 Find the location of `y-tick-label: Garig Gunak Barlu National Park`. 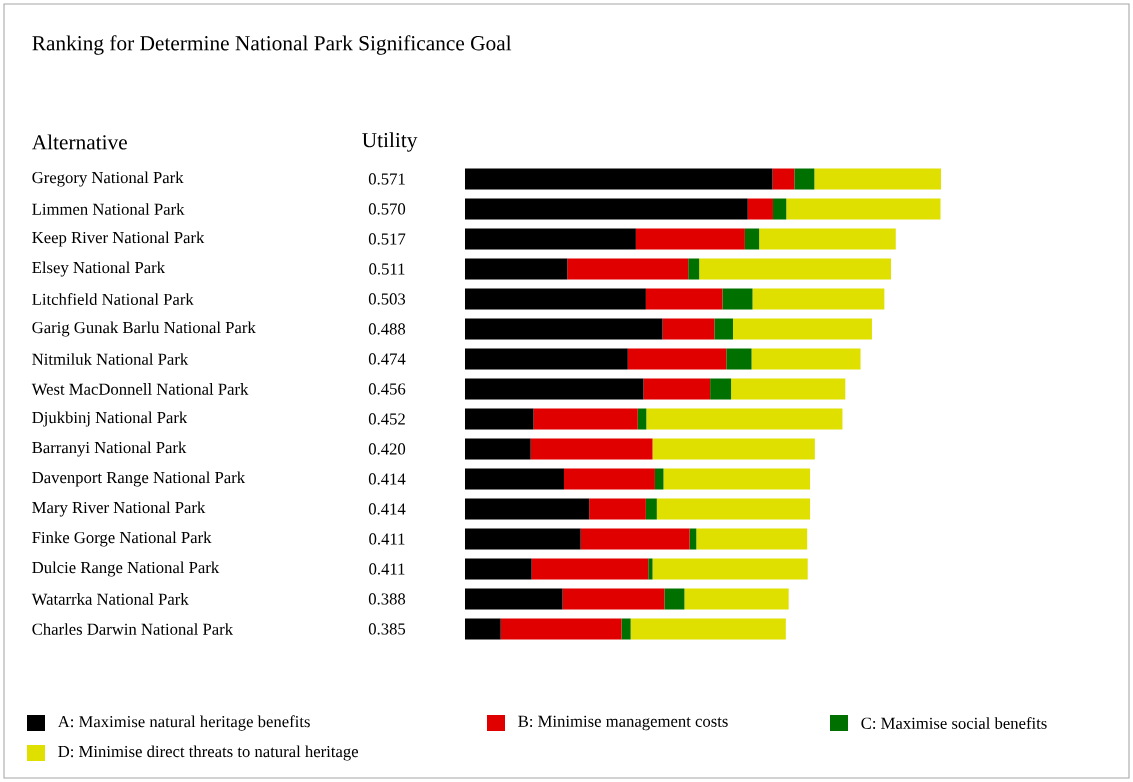

y-tick-label: Garig Gunak Barlu National Park is located at coordinates (144, 329).